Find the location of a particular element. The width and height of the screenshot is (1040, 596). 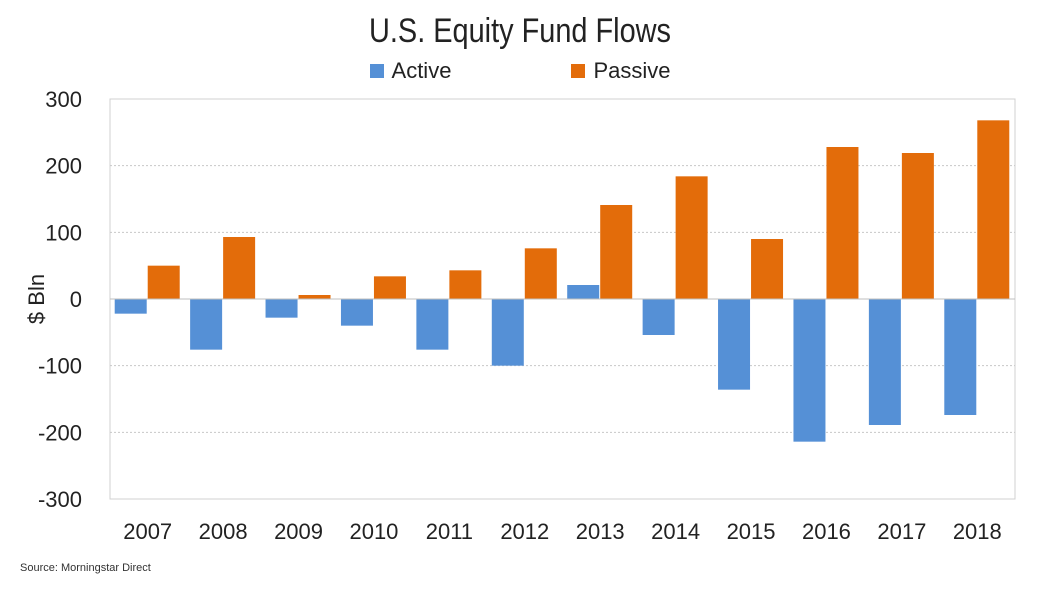

legend-item-passive: Passive is located at coordinates (620, 71).